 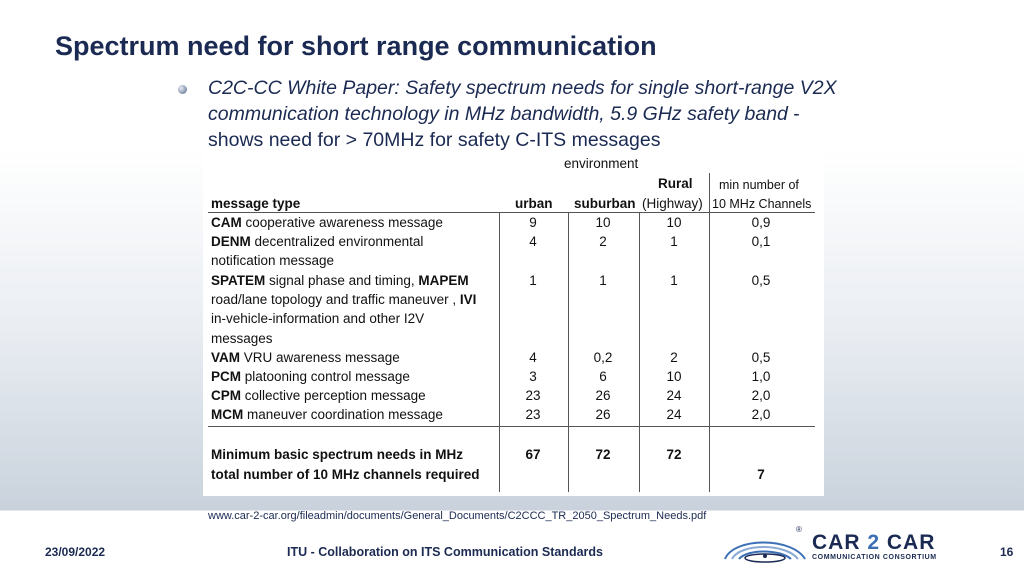 What do you see at coordinates (182, 89) in the screenshot?
I see `bullet-icon` at bounding box center [182, 89].